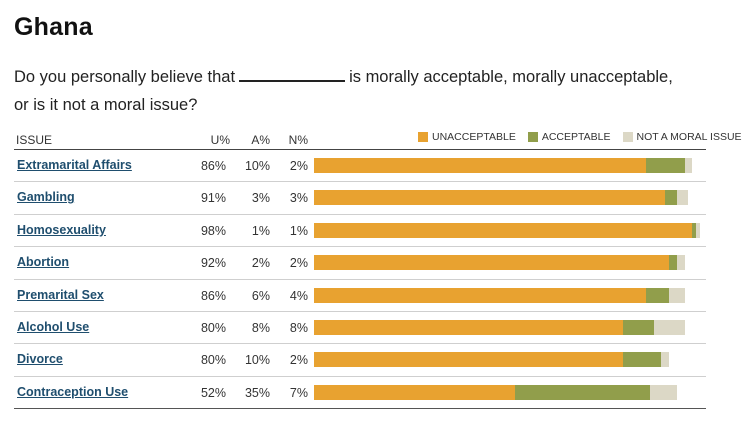 The width and height of the screenshot is (752, 429). I want to click on issue-link: Extramarital Affairs, so click(74, 165).